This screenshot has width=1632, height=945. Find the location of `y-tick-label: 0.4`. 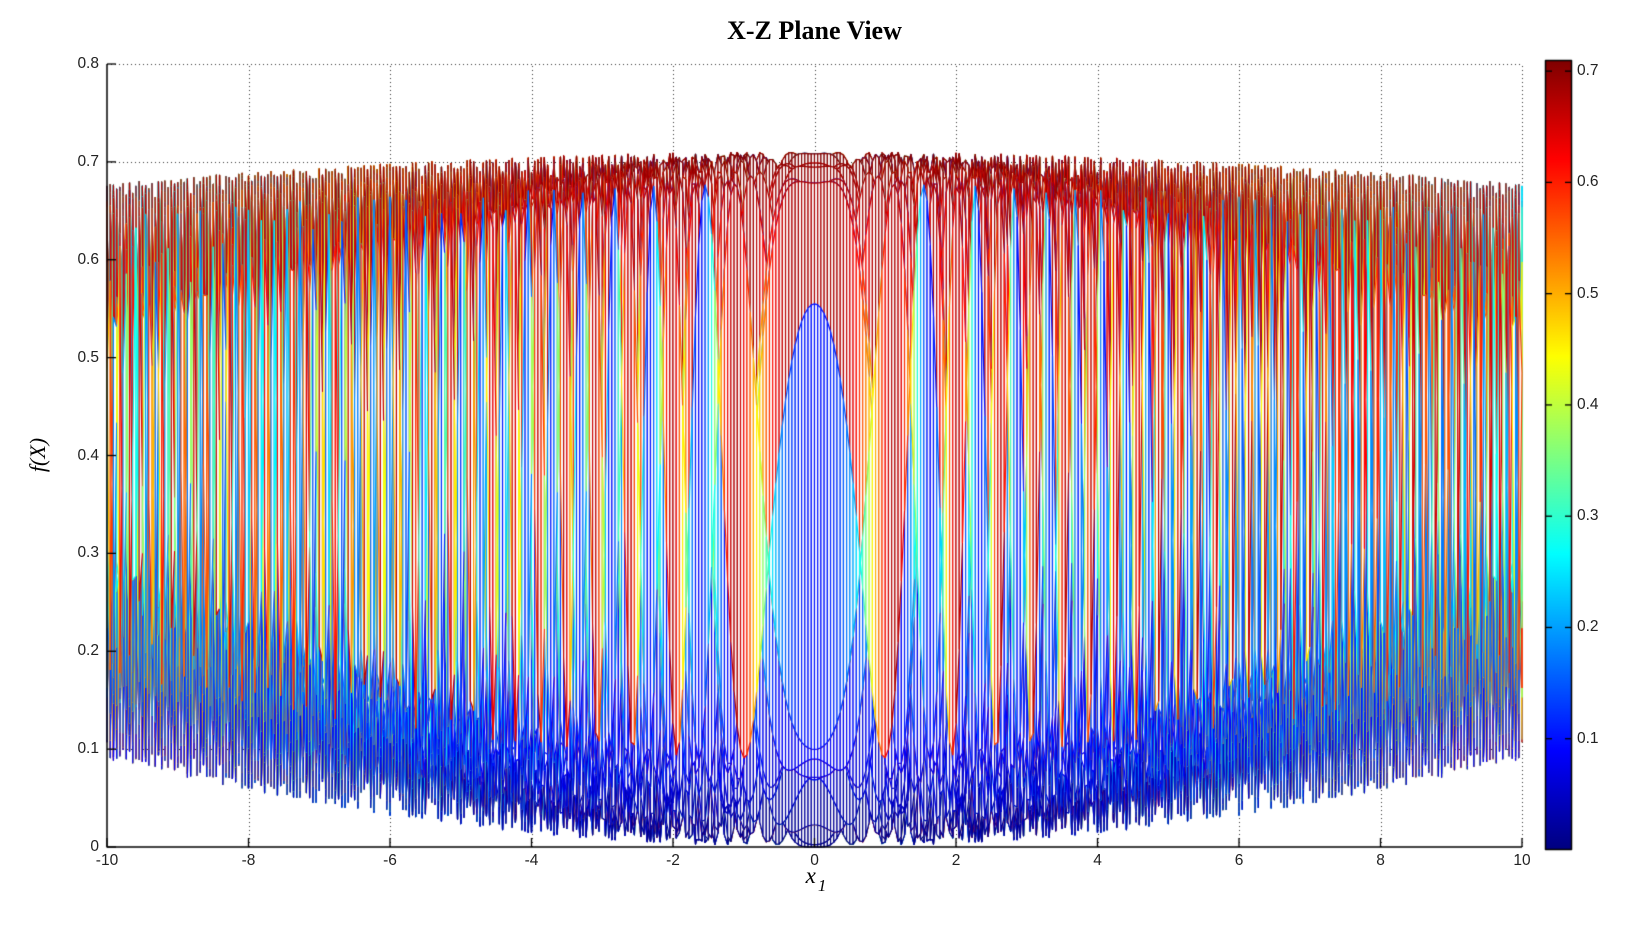

y-tick-label: 0.4 is located at coordinates (88, 455).